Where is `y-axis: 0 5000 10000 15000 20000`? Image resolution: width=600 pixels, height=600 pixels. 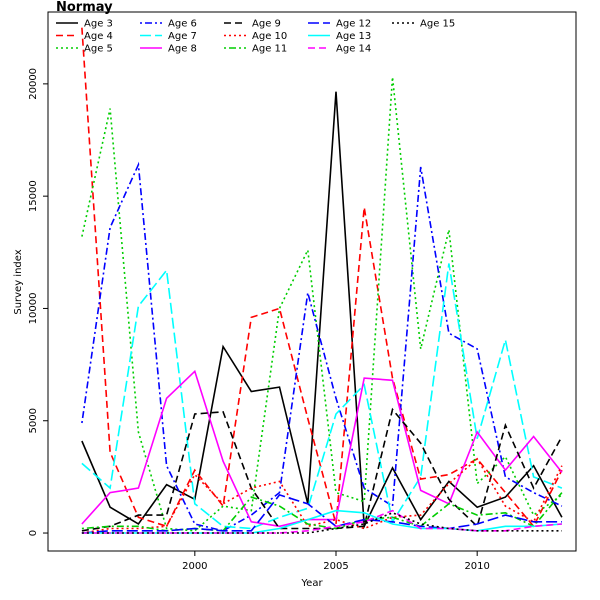
y-axis: 0 5000 10000 15000 20000 is located at coordinates (38, 302).